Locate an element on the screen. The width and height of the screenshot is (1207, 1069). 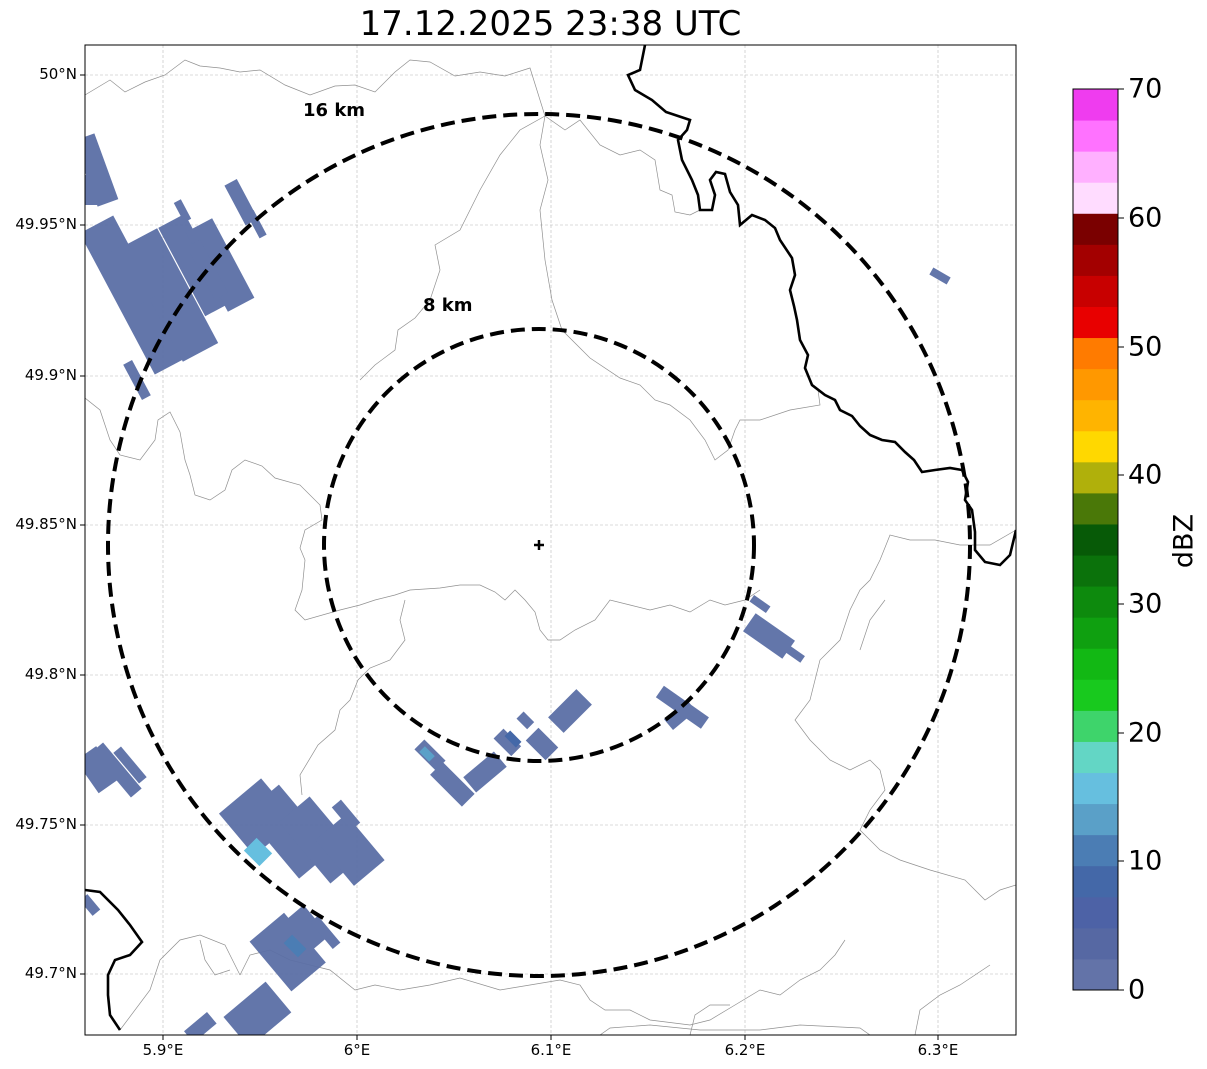
colorbar-label: dBZ is located at coordinates (1184, 541).